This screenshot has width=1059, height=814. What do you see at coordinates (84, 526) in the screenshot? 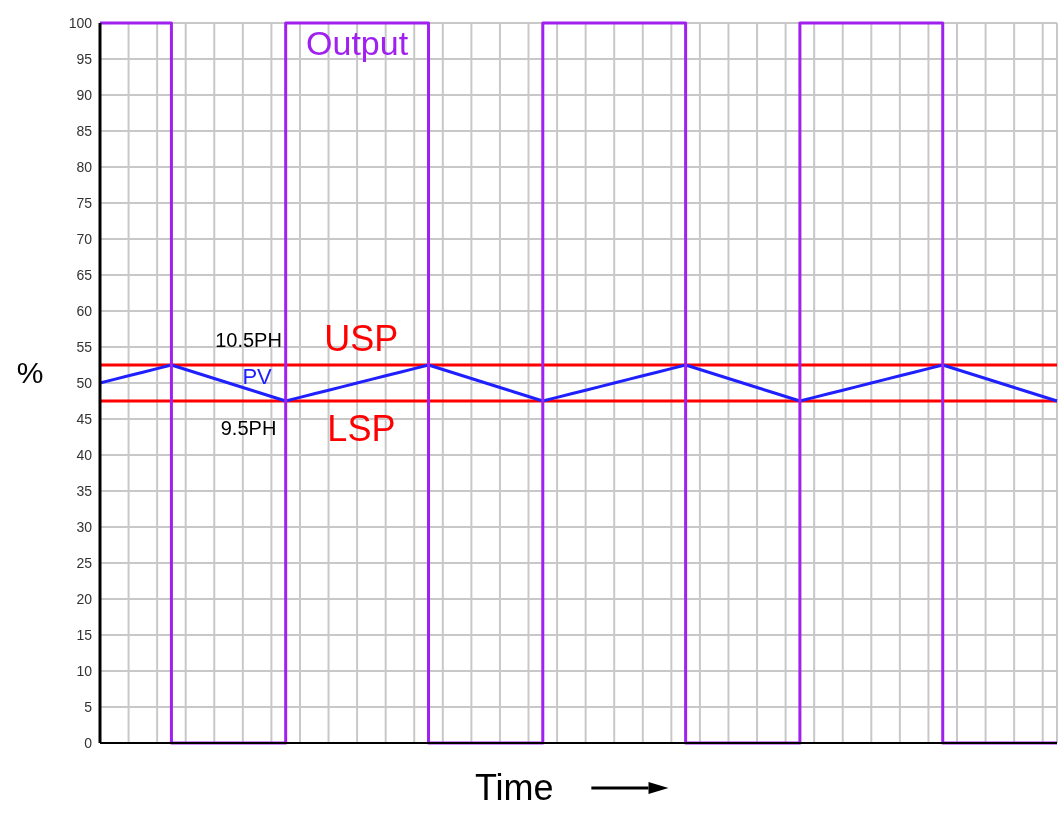
I see `y-tick-label: 30` at bounding box center [84, 526].